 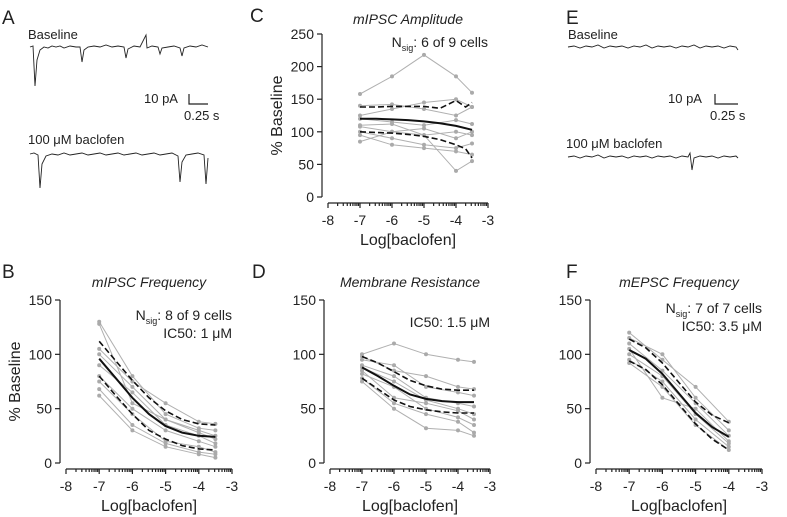 What do you see at coordinates (408, 48) in the screenshot?
I see `chart-c-nsig-sub: sig` at bounding box center [408, 48].